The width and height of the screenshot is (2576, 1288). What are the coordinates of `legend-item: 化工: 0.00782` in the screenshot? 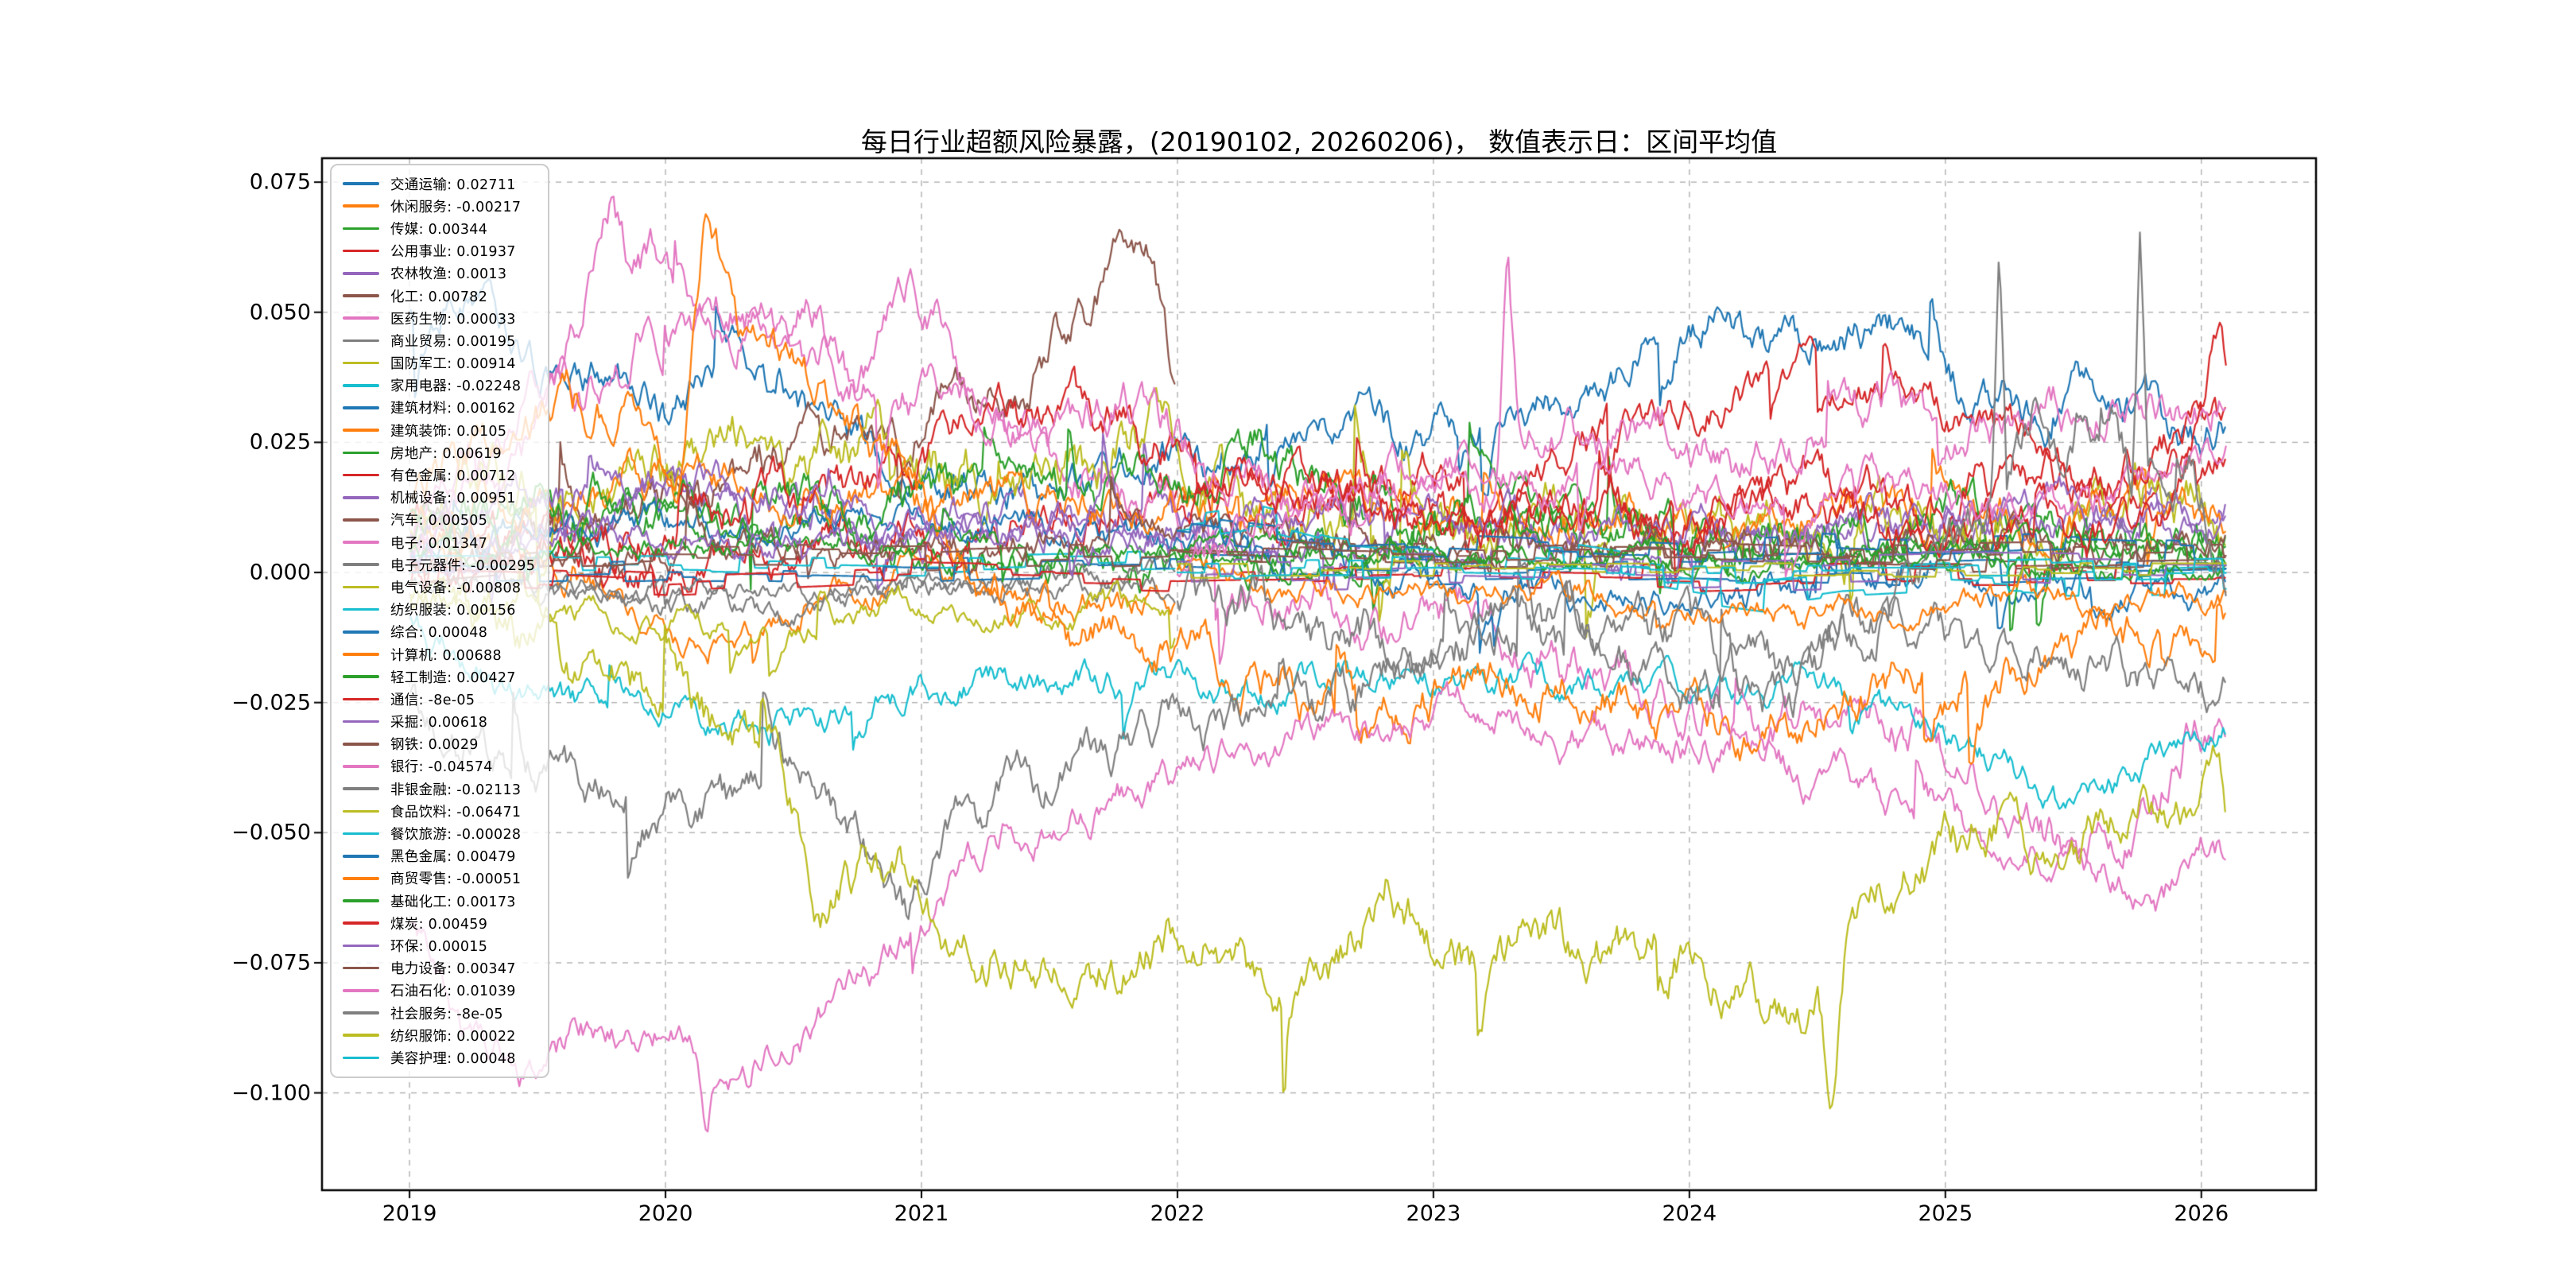 It's located at (437, 296).